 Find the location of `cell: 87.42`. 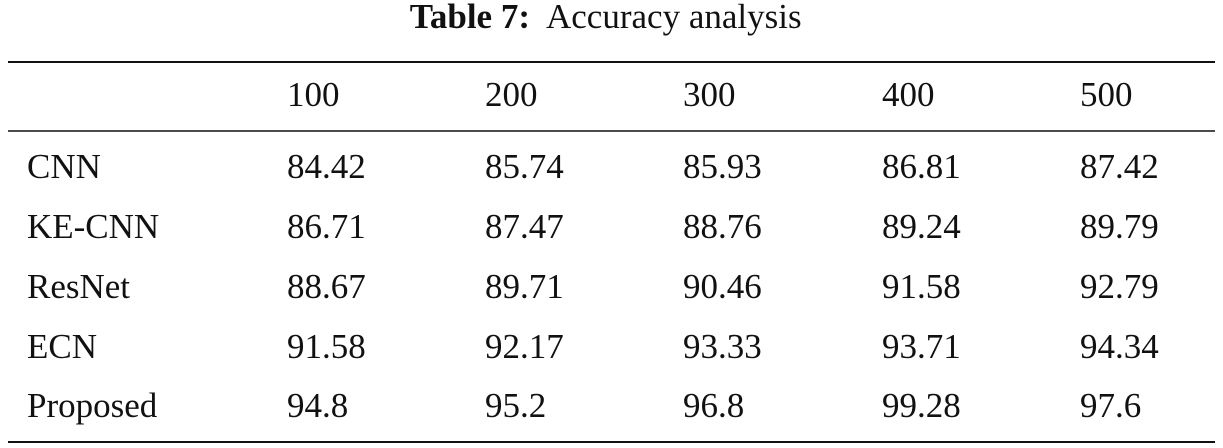

cell: 87.42 is located at coordinates (1119, 166).